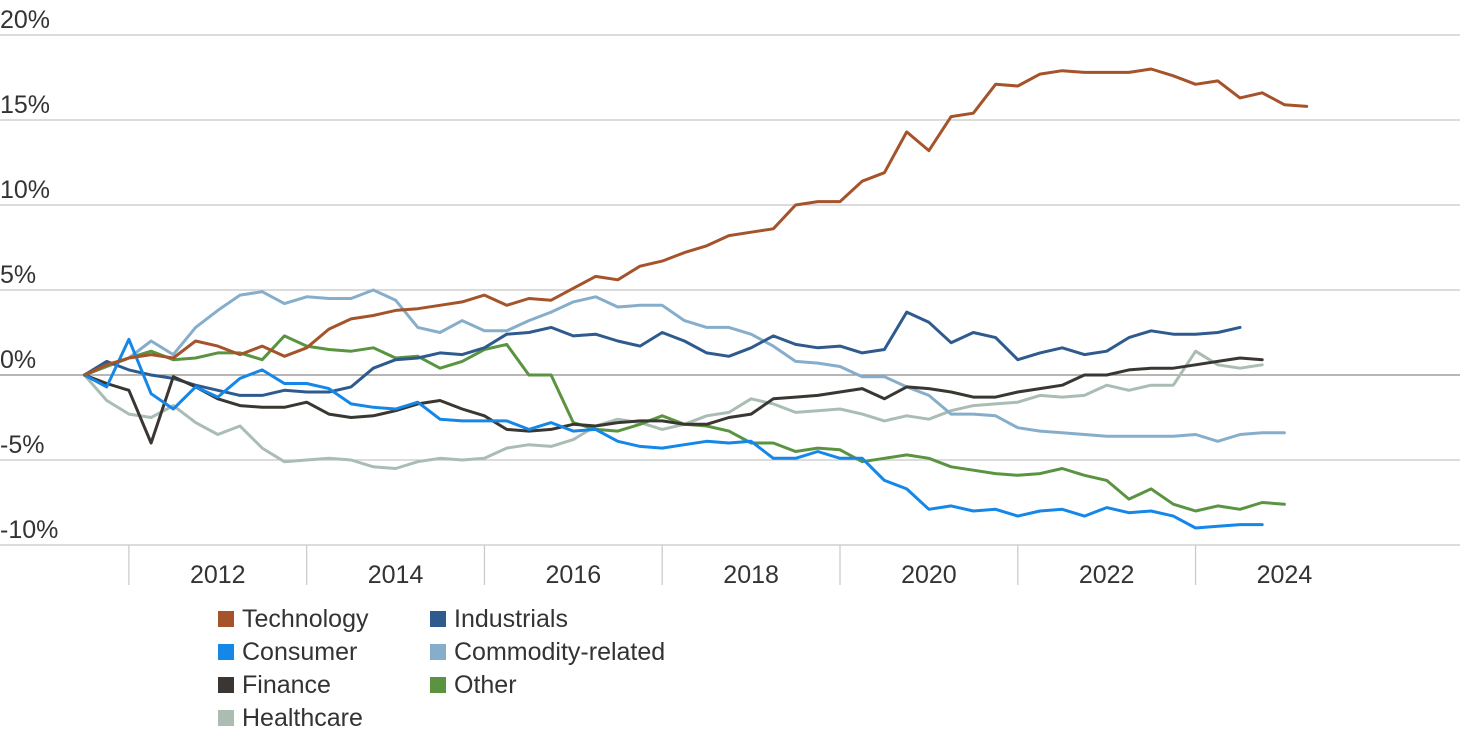 The width and height of the screenshot is (1460, 733). What do you see at coordinates (25, 105) in the screenshot?
I see `y-tick-label: 15%` at bounding box center [25, 105].